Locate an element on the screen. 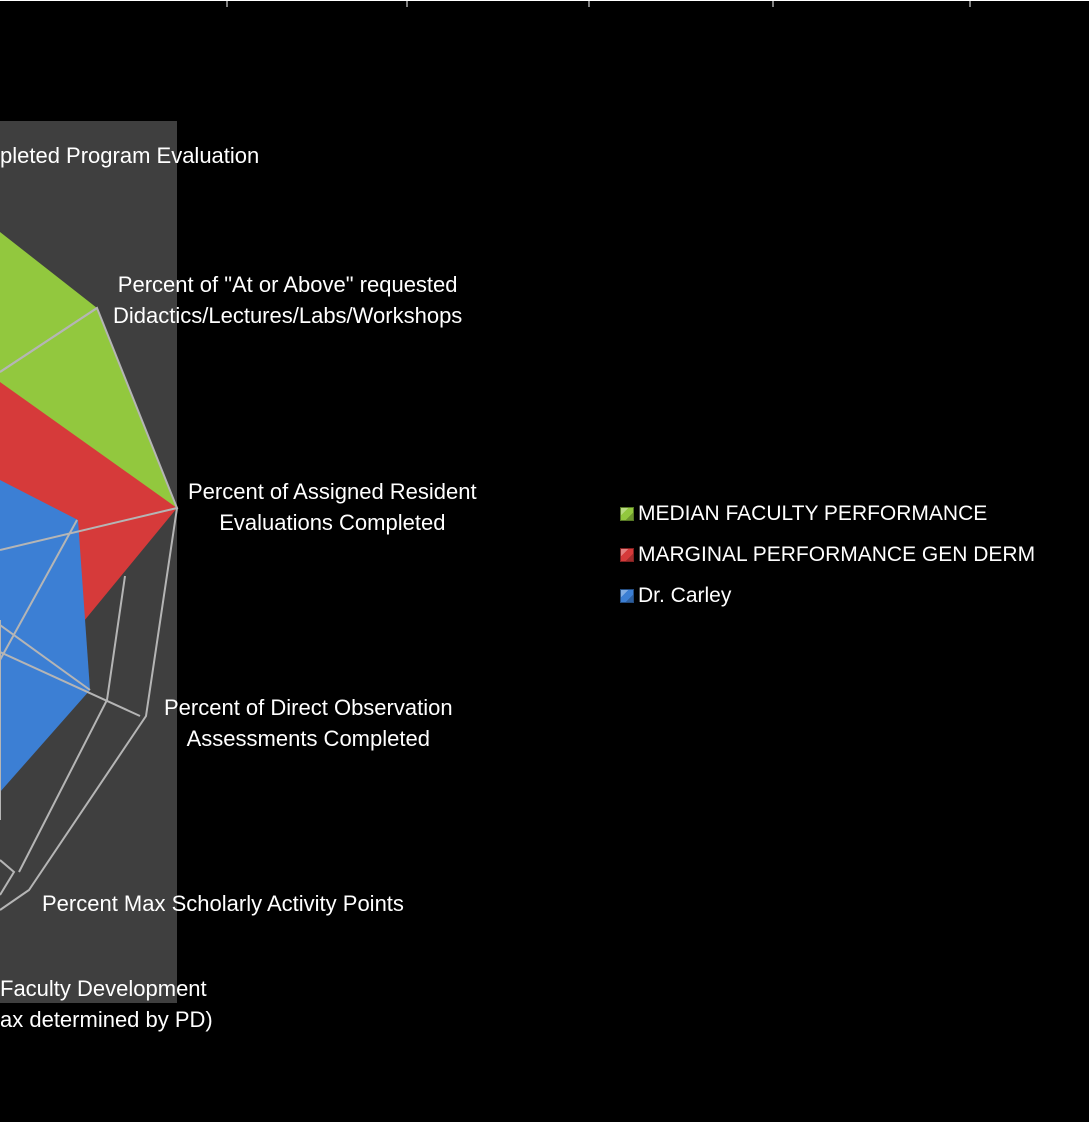  axis-label-scholarly-activity: Percent Max Scholarly Activity Points is located at coordinates (223, 903).